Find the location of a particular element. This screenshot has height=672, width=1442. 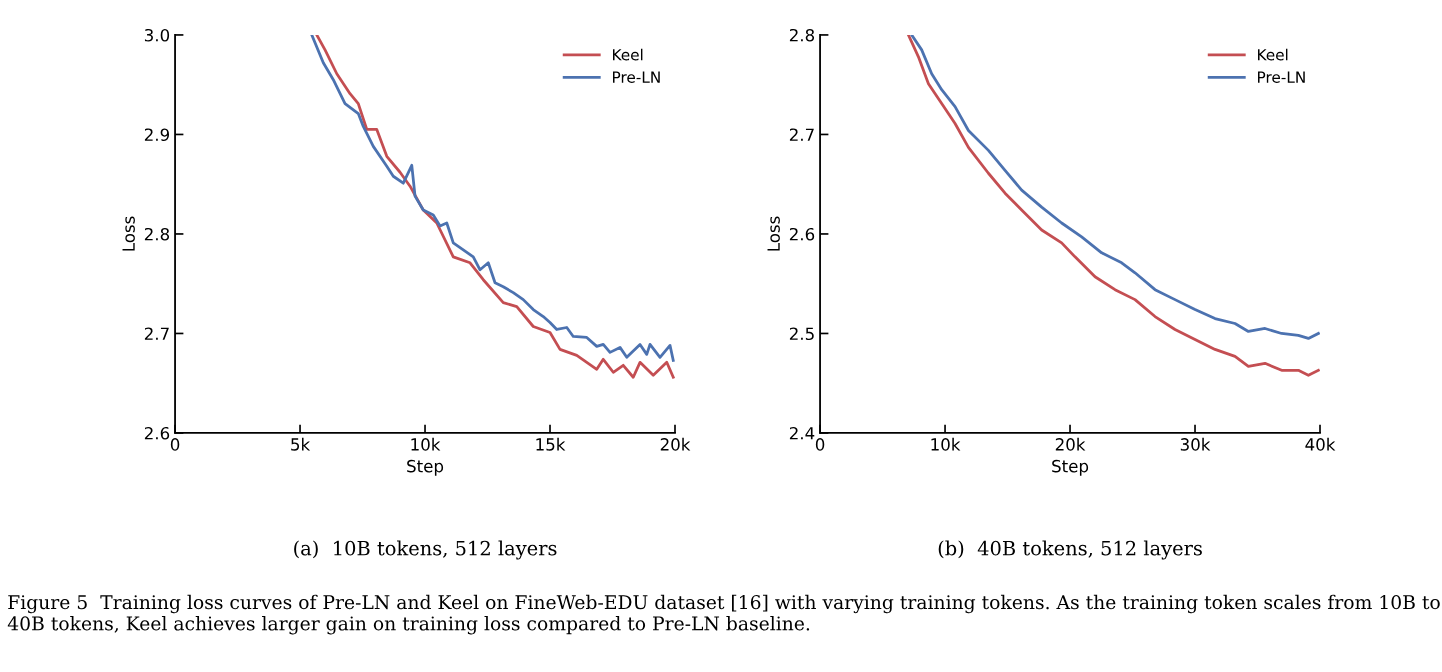

y-tick-label: 2.9 is located at coordinates (157, 135).